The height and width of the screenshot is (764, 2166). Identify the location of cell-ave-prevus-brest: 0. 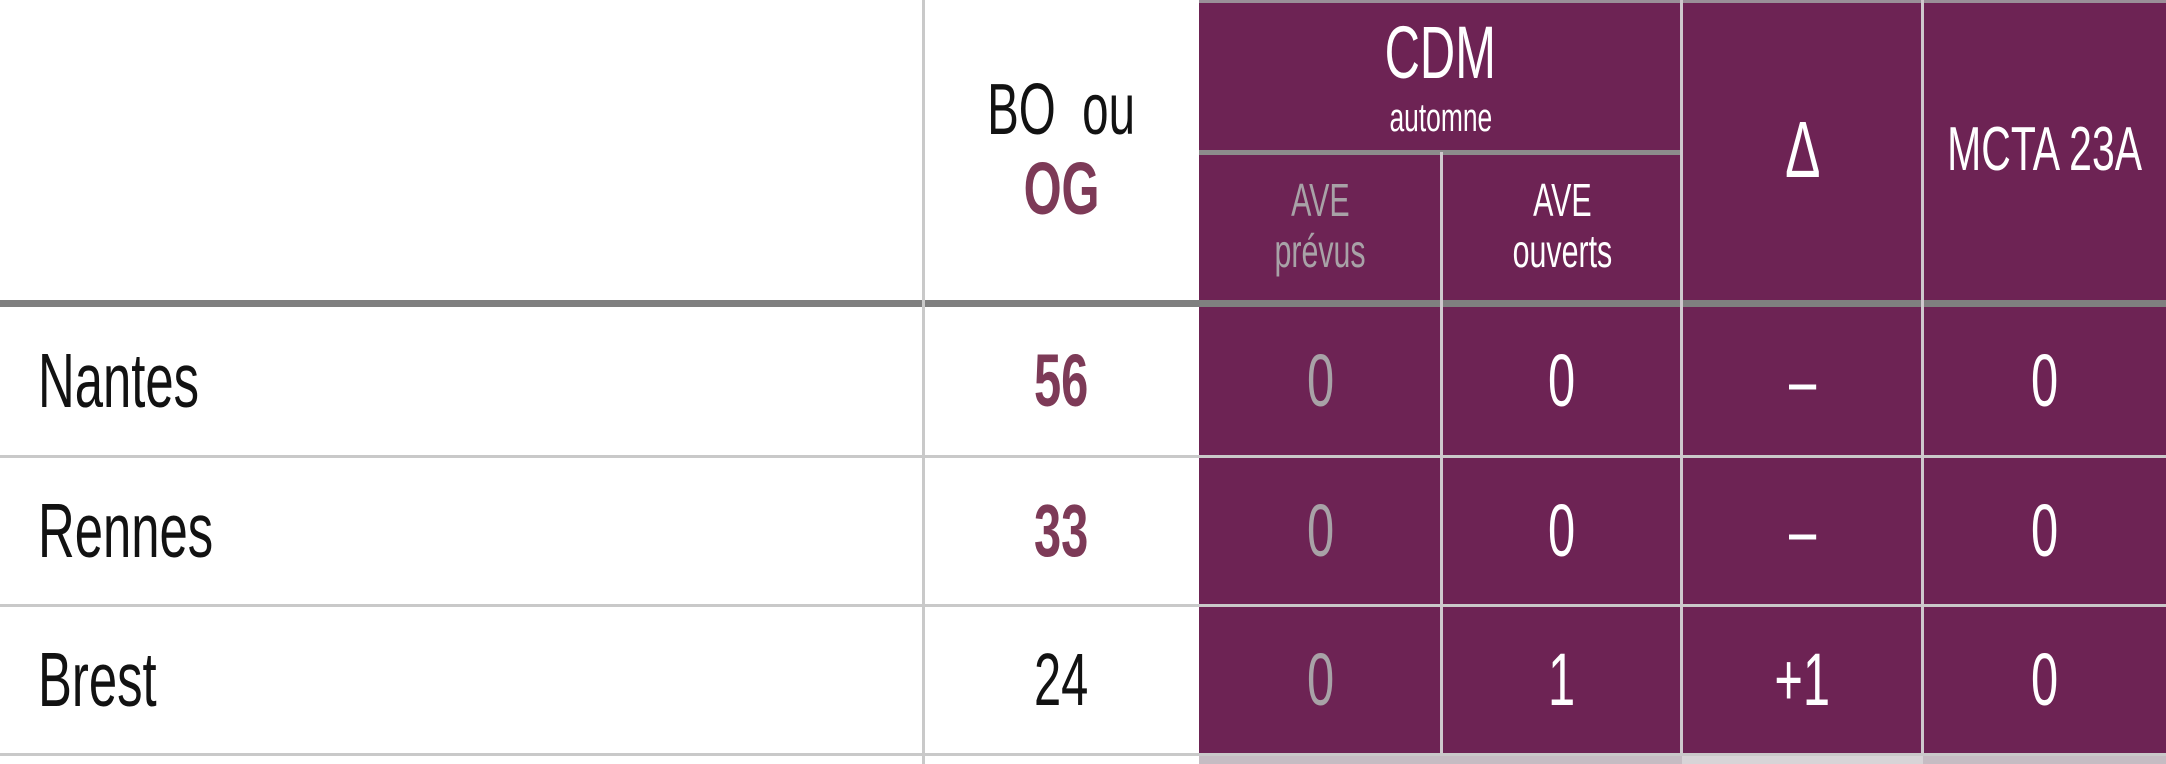
(1320, 680).